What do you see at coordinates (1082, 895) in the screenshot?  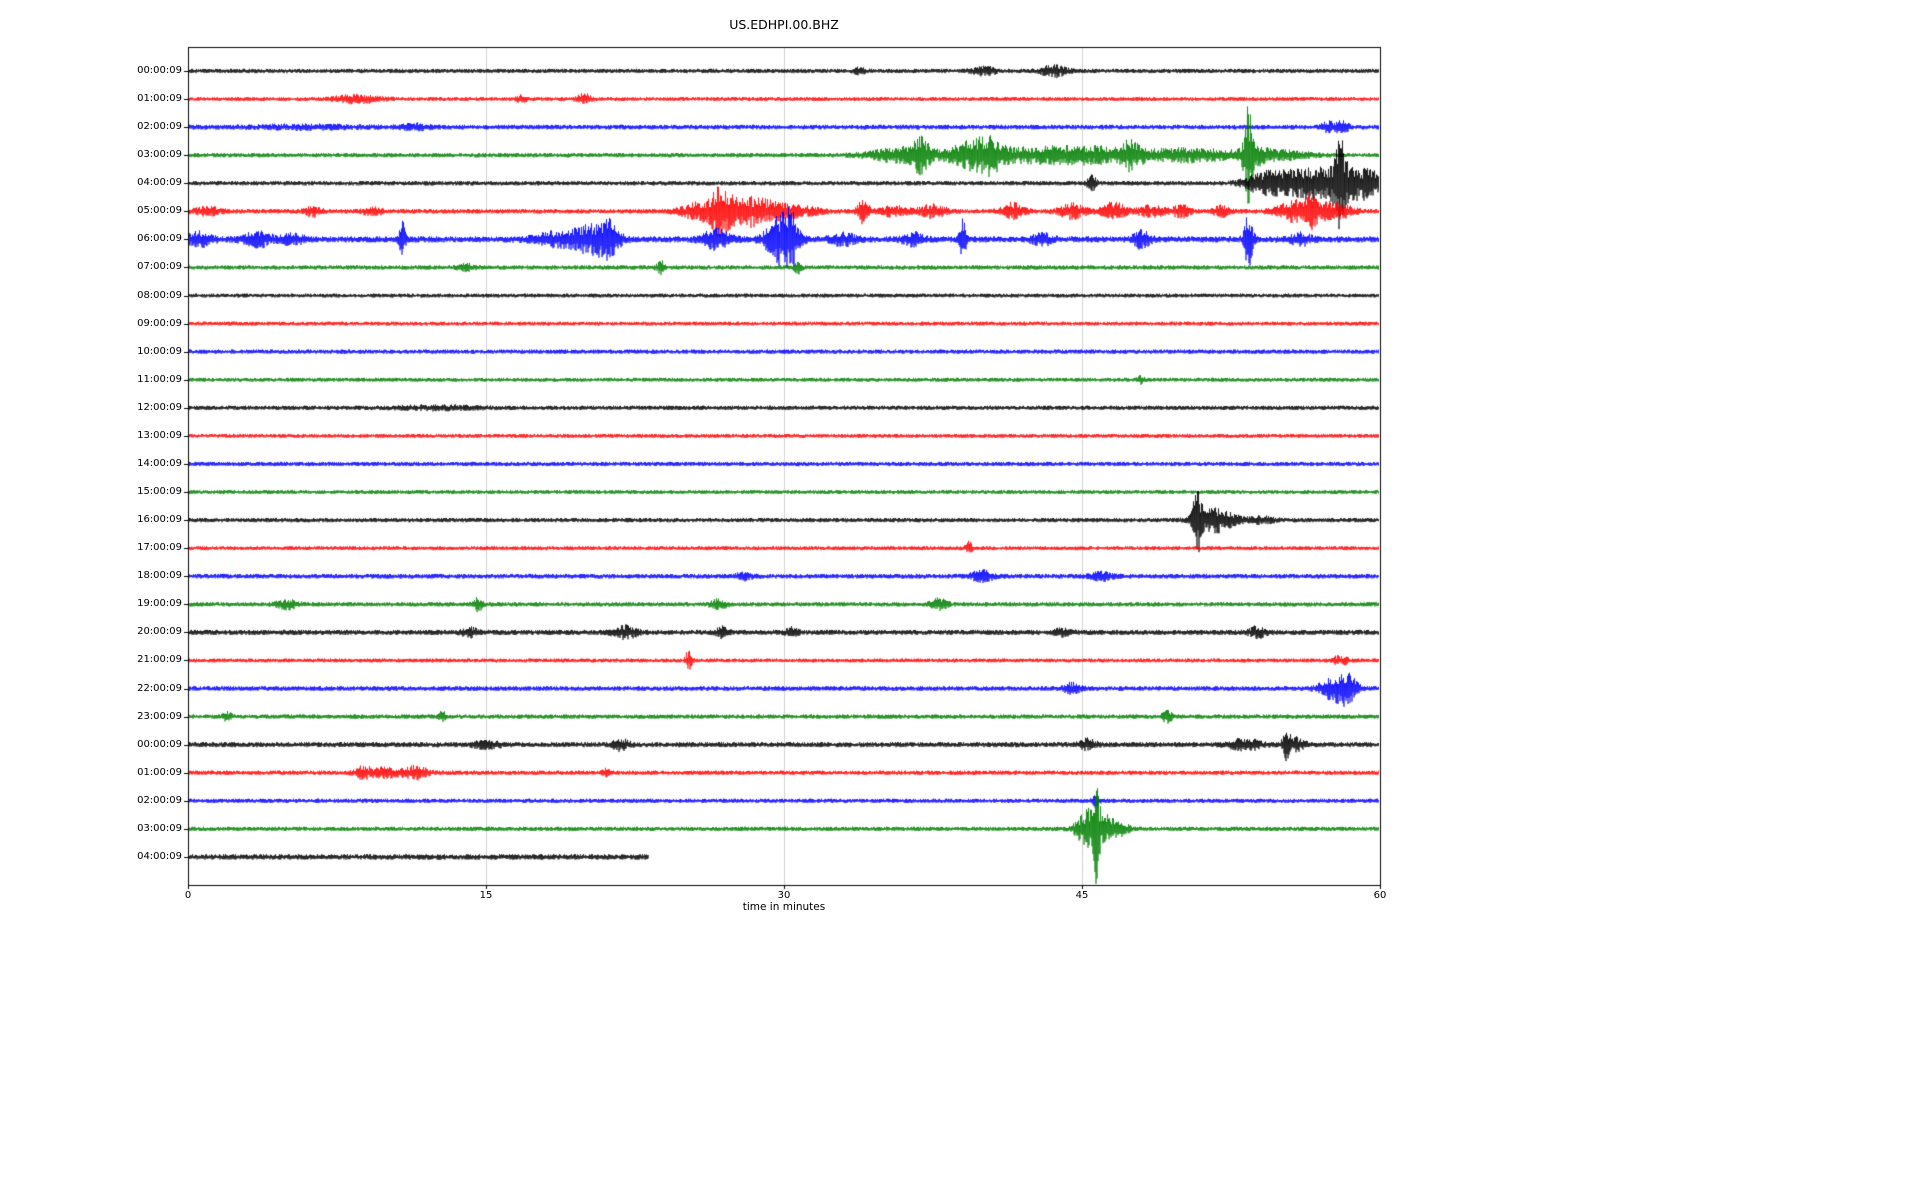 I see `x-tick-label: 45` at bounding box center [1082, 895].